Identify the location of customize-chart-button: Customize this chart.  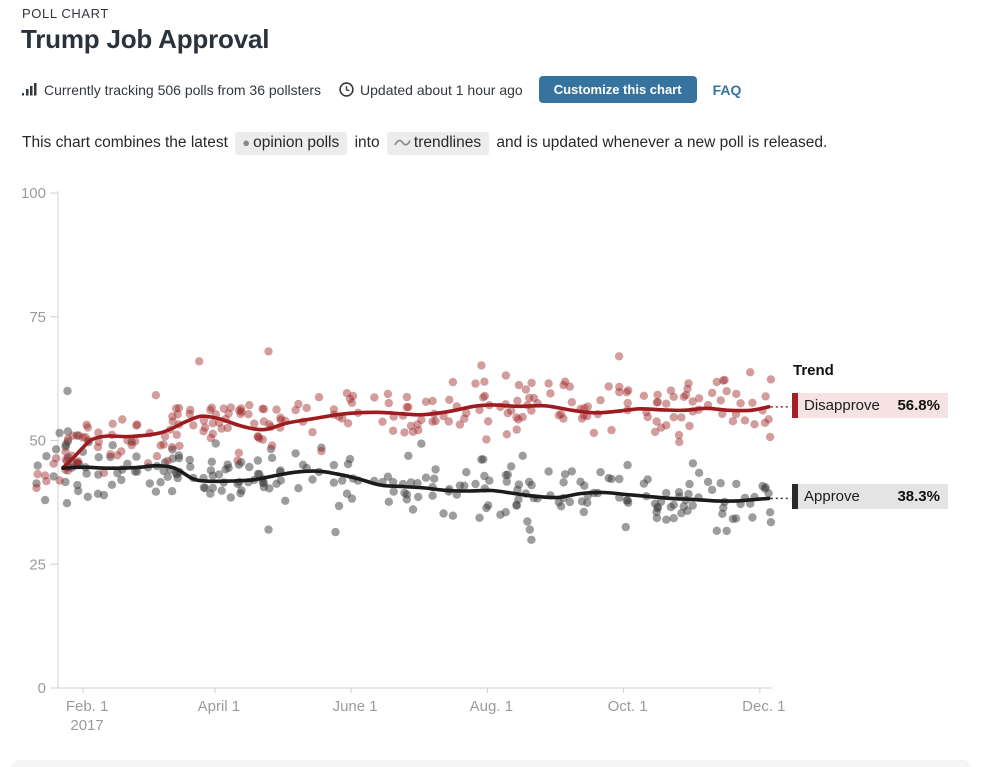
(617, 89).